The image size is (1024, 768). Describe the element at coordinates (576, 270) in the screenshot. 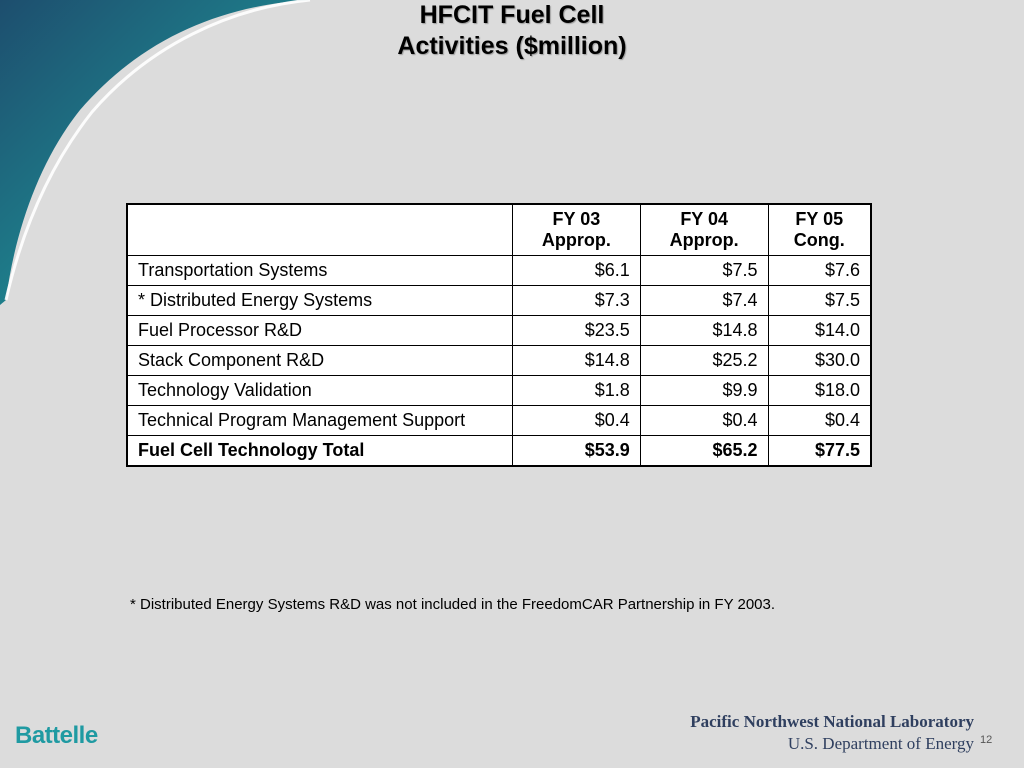

I see `fy03-value: $6.1` at that location.